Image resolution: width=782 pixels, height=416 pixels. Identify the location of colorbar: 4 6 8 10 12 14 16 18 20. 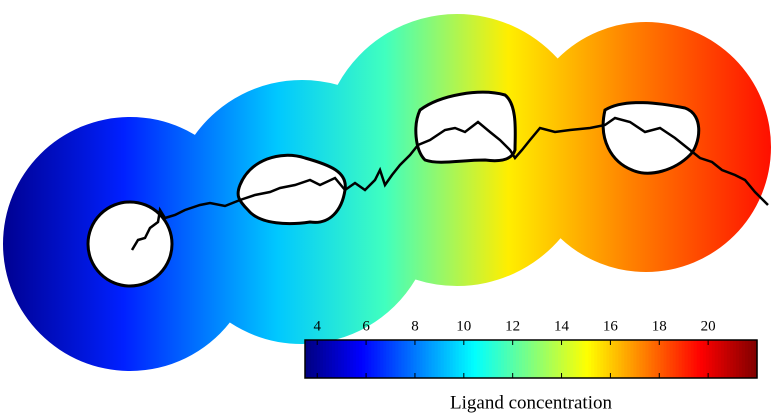
(531, 348).